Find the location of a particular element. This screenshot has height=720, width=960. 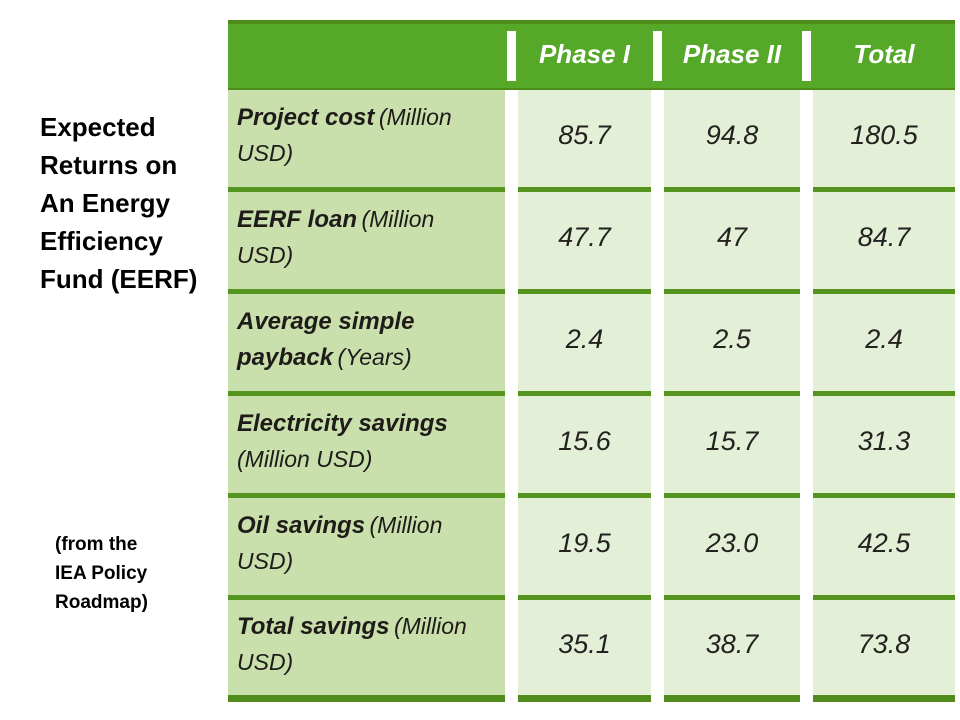

value-cell: 85.7 is located at coordinates (584, 141).